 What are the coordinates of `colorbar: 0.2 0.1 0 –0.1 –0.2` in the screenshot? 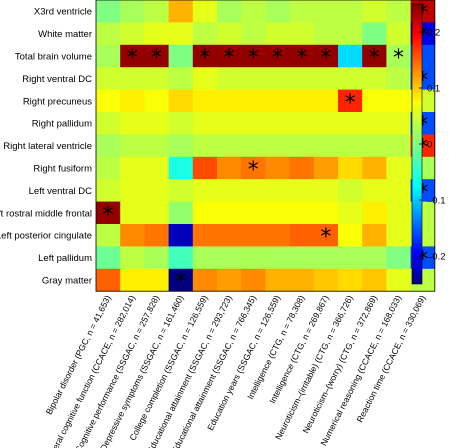 It's located at (428, 144).